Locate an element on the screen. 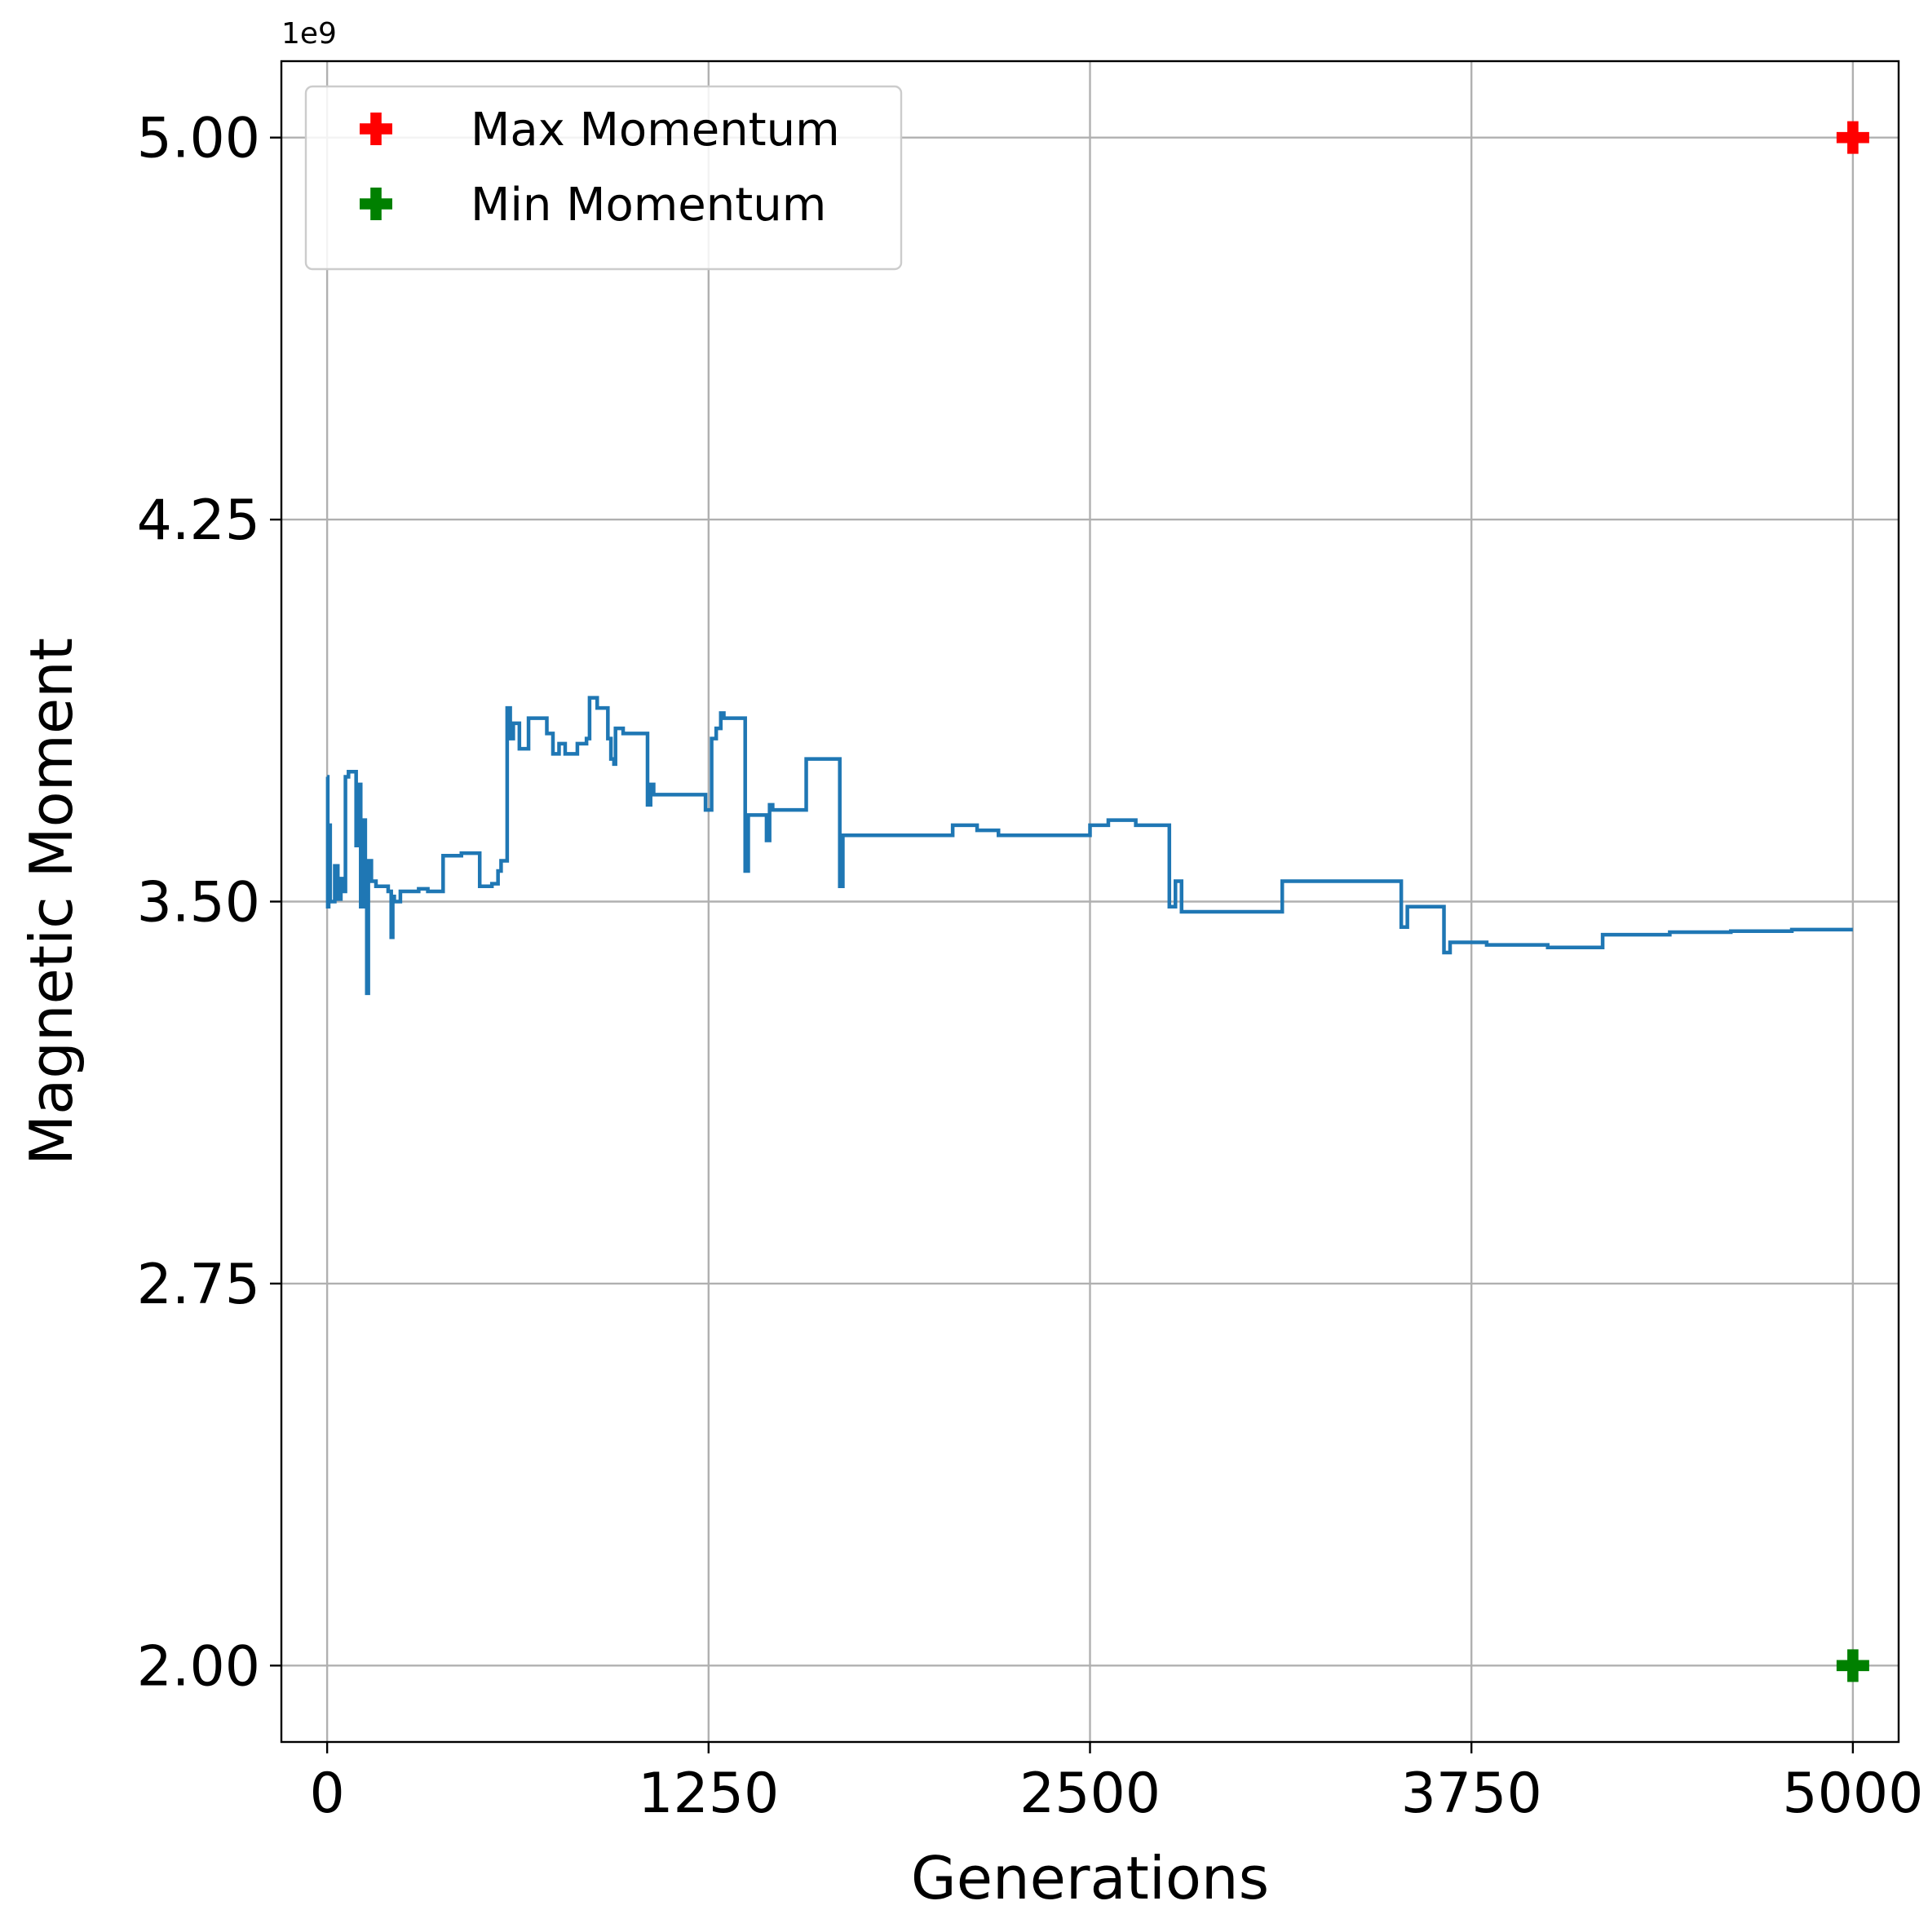 This screenshot has width=1928, height=1932. series-line is located at coordinates (1089, 846).